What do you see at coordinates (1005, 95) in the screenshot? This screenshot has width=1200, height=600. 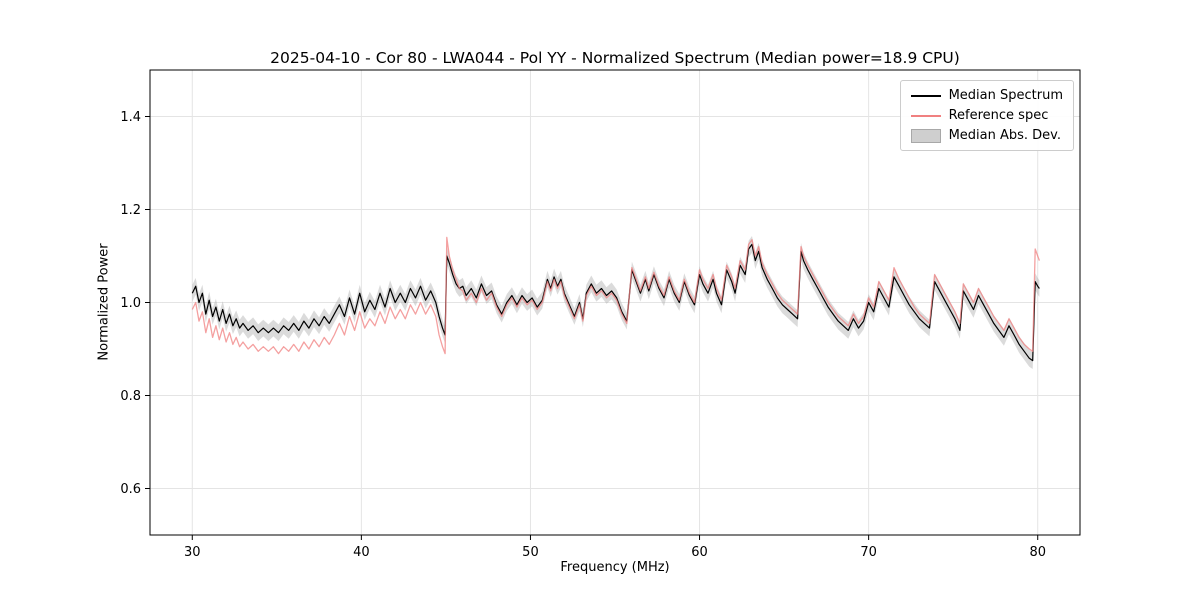 I see `legend-label: Median Spectrum` at bounding box center [1005, 95].